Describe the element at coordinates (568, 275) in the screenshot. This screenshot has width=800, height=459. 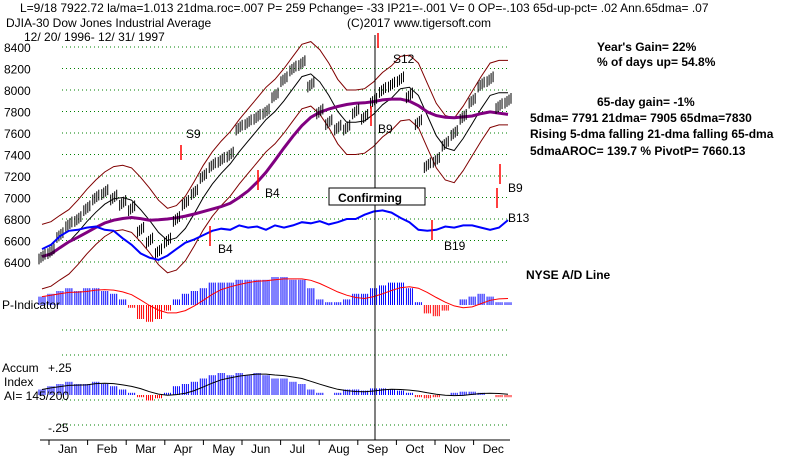
I see `info-text: NYSE A/D Line` at that location.